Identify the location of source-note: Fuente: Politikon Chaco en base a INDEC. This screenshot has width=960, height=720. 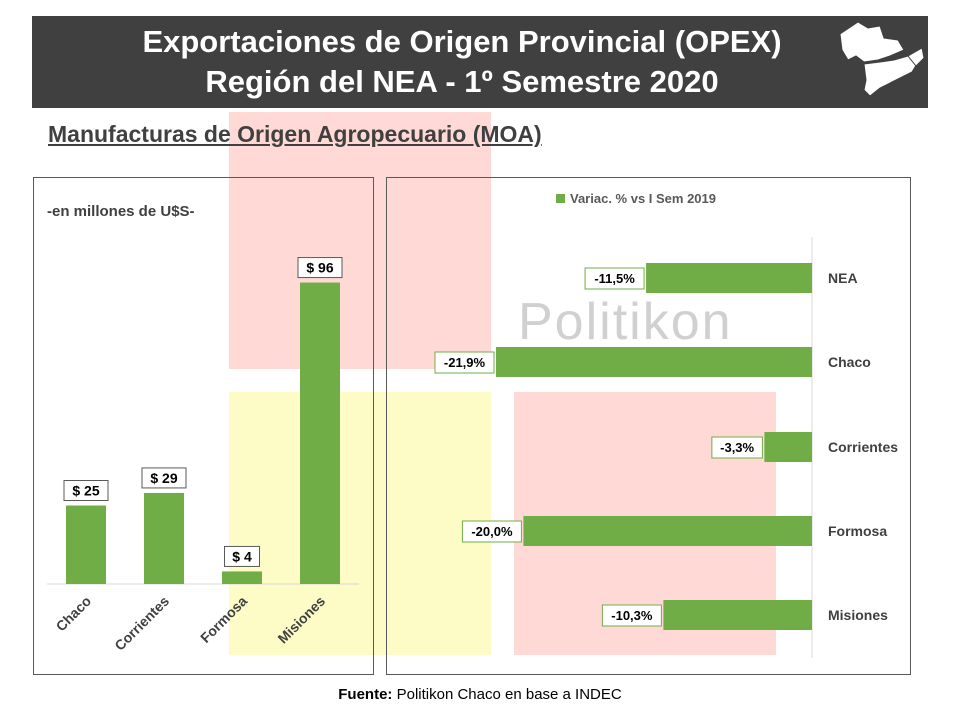
(480, 694).